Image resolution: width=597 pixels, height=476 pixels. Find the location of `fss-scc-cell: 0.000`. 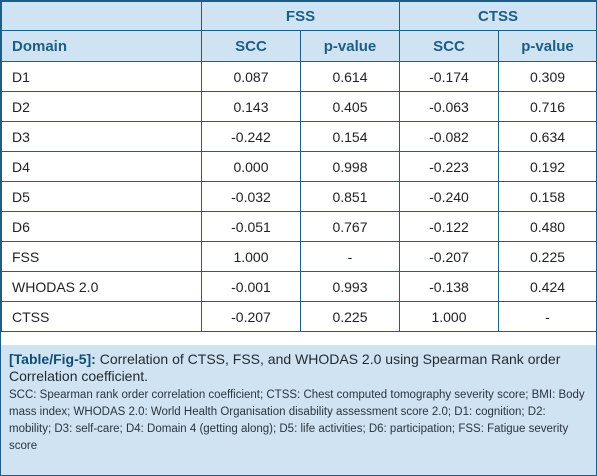

fss-scc-cell: 0.000 is located at coordinates (251, 166).